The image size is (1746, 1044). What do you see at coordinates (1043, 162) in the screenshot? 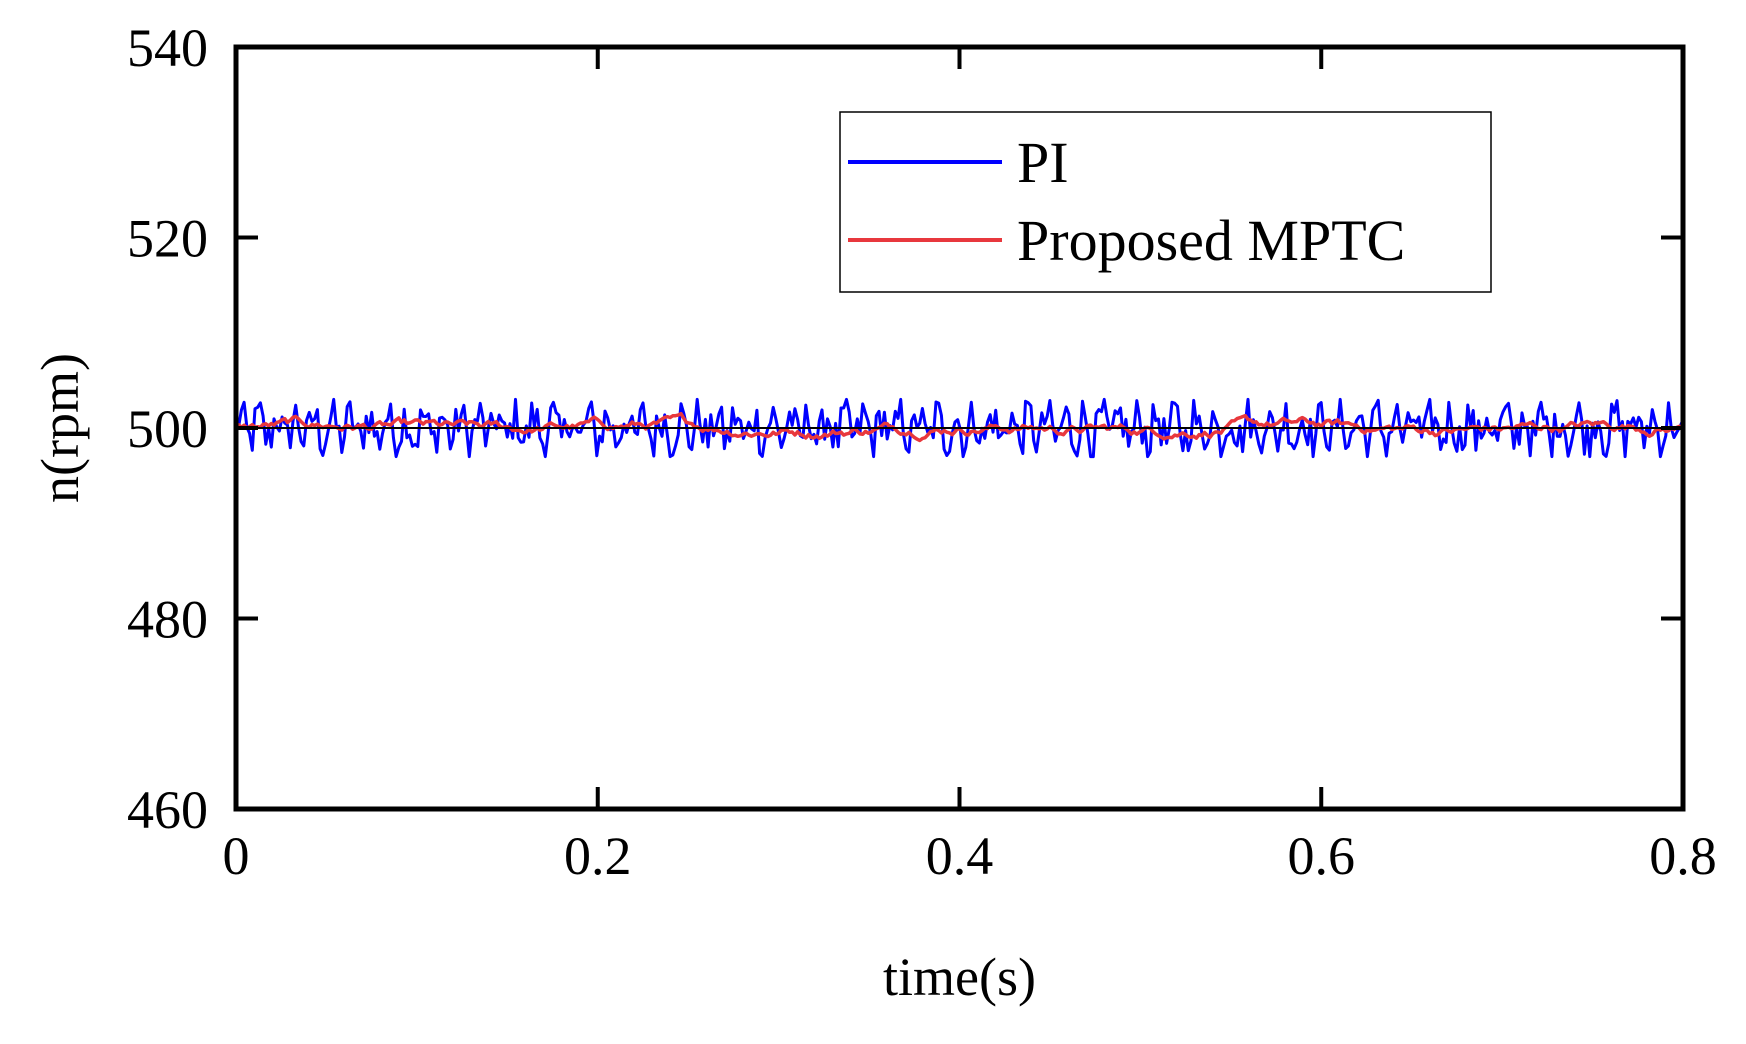
I see `legend-label-pi: PI` at bounding box center [1043, 162].